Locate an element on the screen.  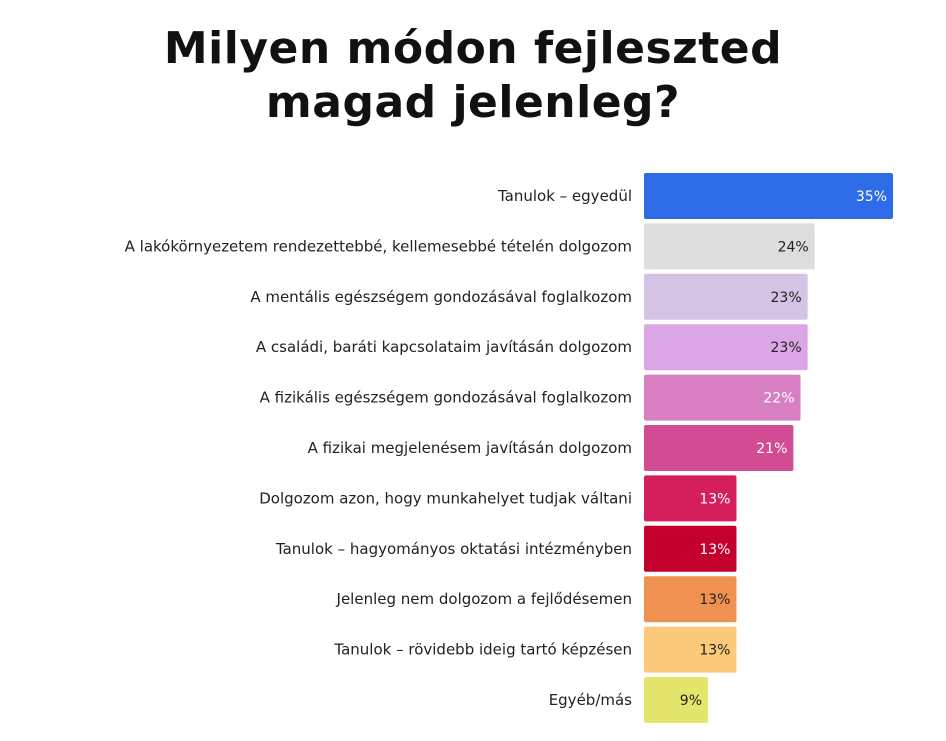
value-label: 24% is located at coordinates (793, 247).